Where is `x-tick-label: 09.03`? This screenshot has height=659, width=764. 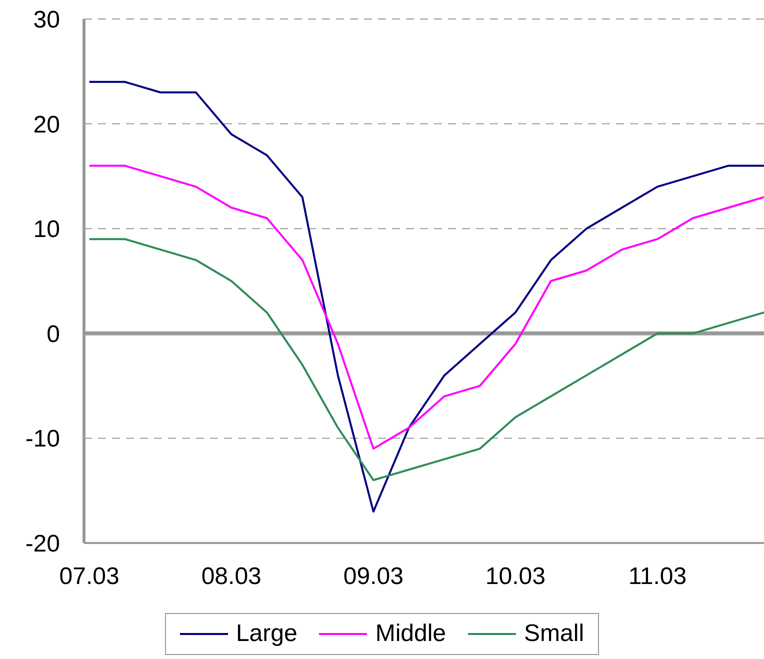
x-tick-label: 09.03 is located at coordinates (373, 576).